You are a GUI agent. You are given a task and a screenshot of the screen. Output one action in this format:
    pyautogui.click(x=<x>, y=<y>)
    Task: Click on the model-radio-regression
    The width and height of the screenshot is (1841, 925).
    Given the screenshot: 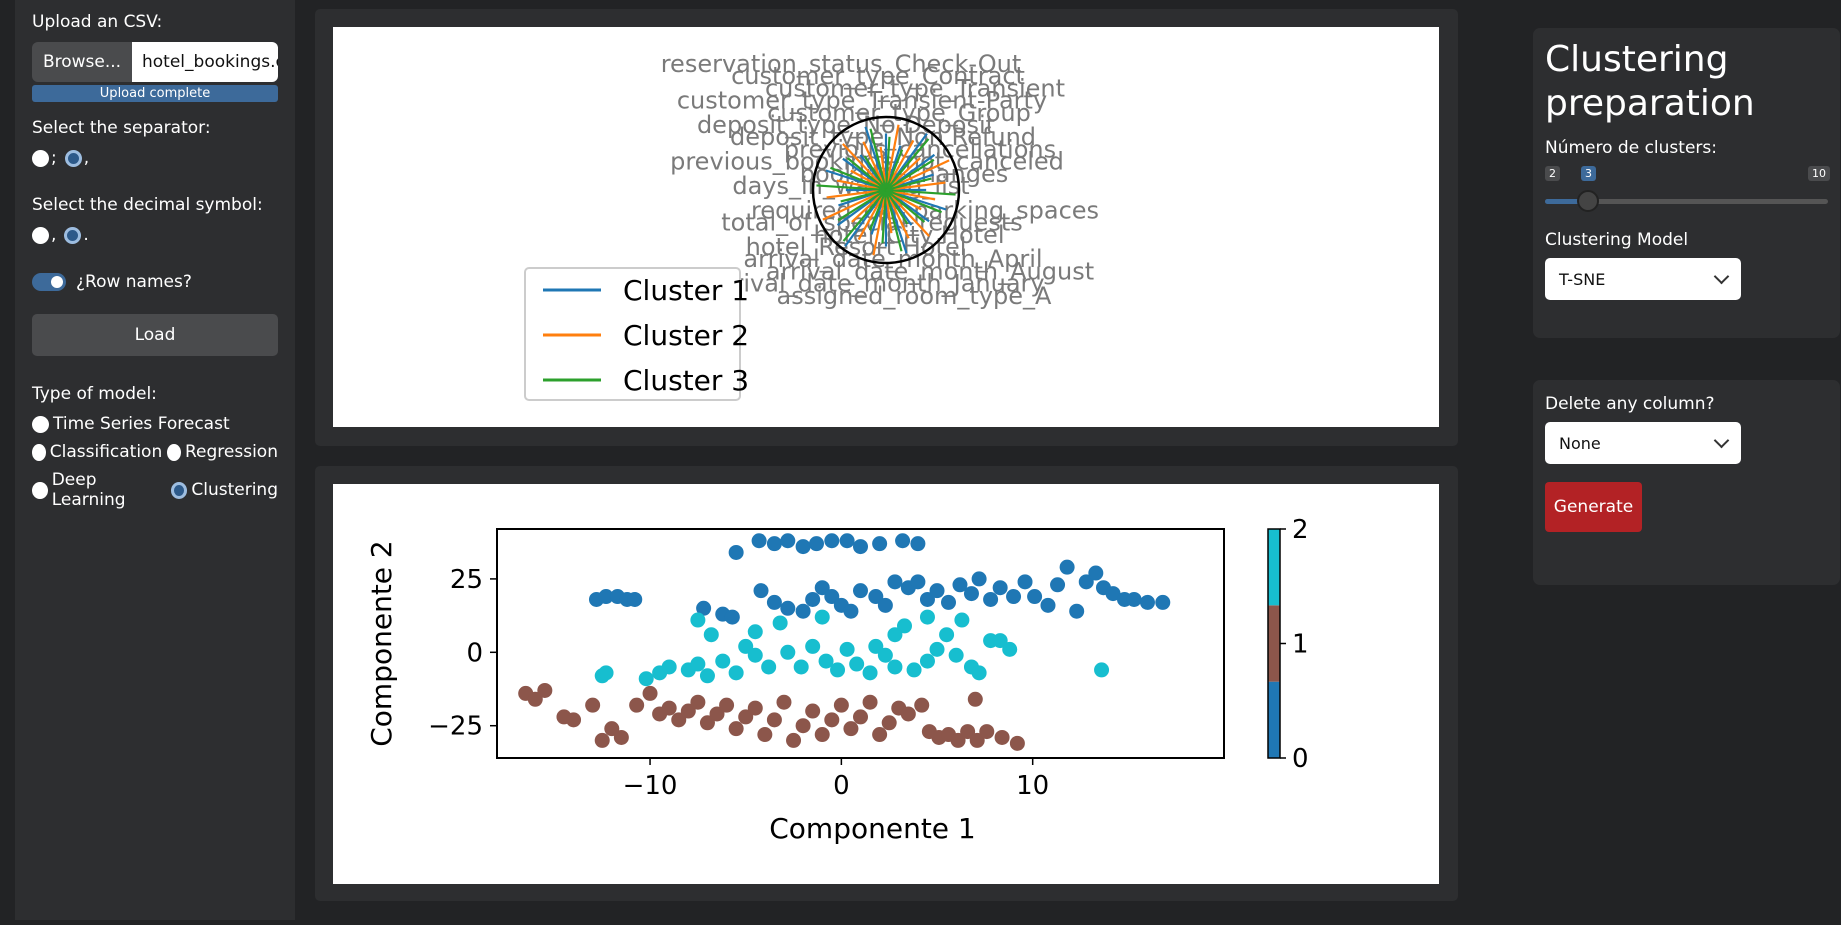 What is the action you would take?
    pyautogui.click(x=174, y=452)
    